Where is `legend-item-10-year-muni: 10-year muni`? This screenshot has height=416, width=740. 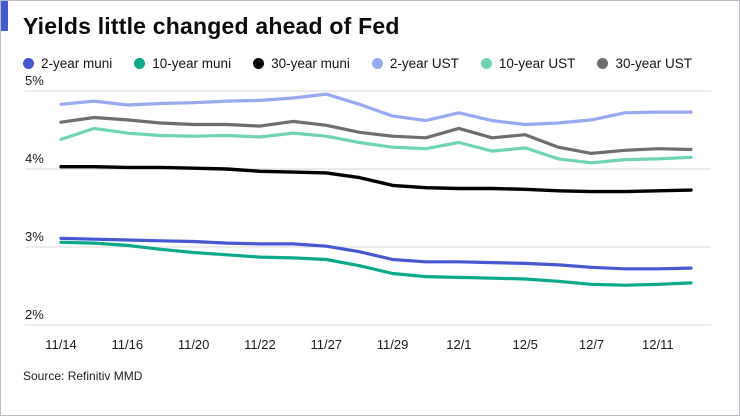
legend-item-10-year-muni: 10-year muni is located at coordinates (182, 63).